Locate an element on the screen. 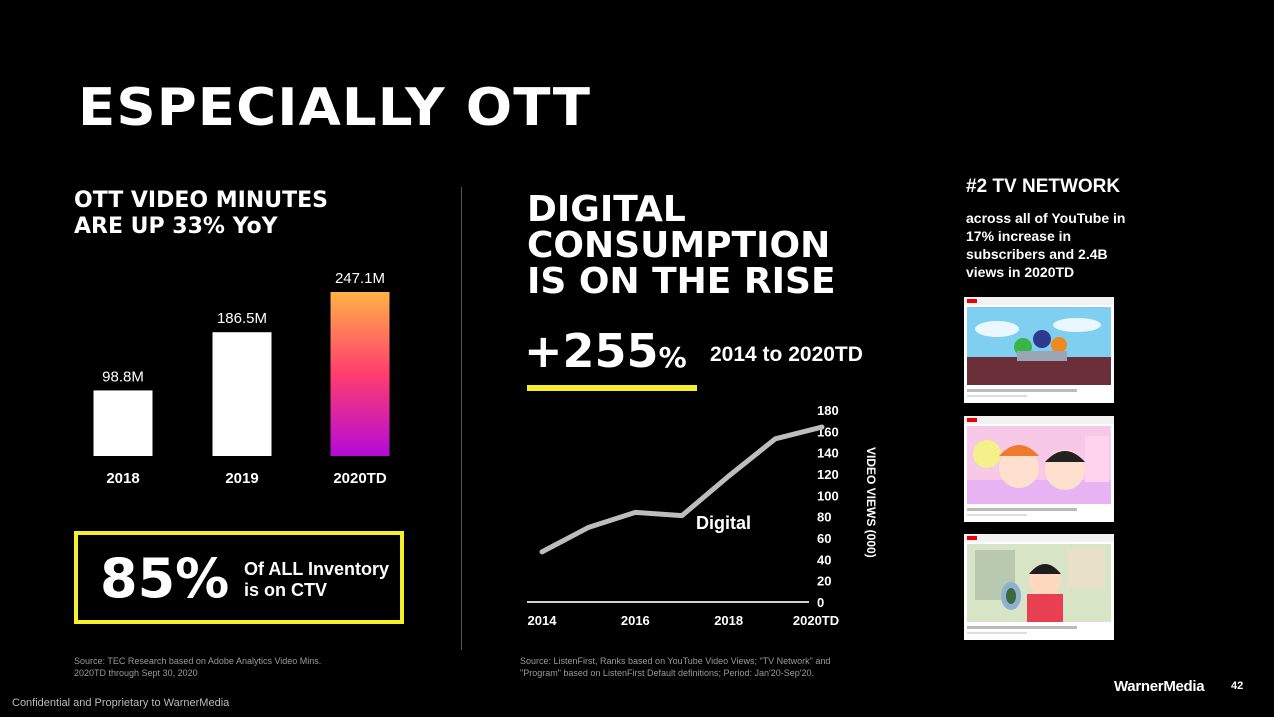 The height and width of the screenshot is (717, 1274). digital-heading-line2: CONSUMPTION is located at coordinates (679, 245).